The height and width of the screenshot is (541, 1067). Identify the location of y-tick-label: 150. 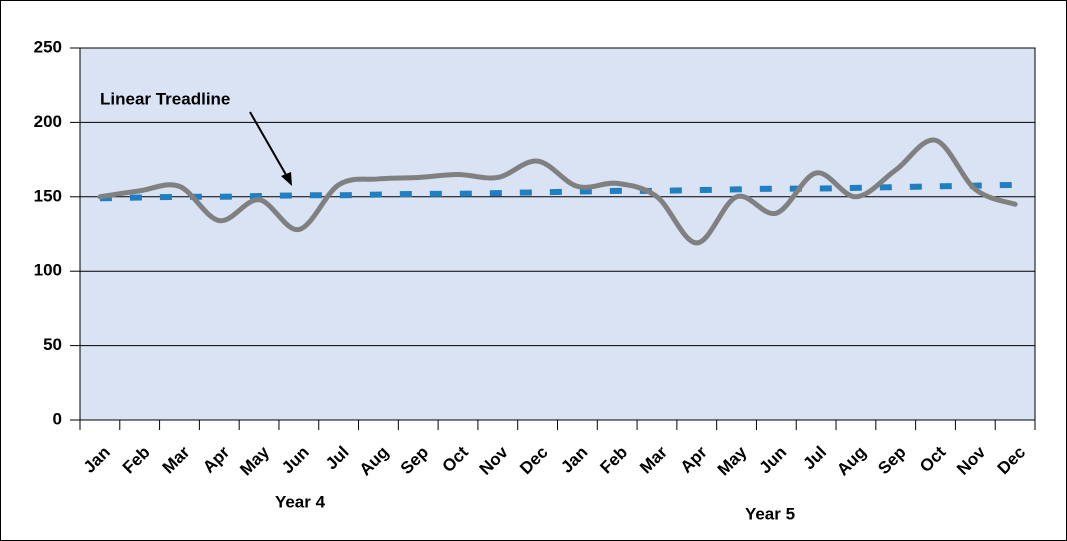
(48, 195).